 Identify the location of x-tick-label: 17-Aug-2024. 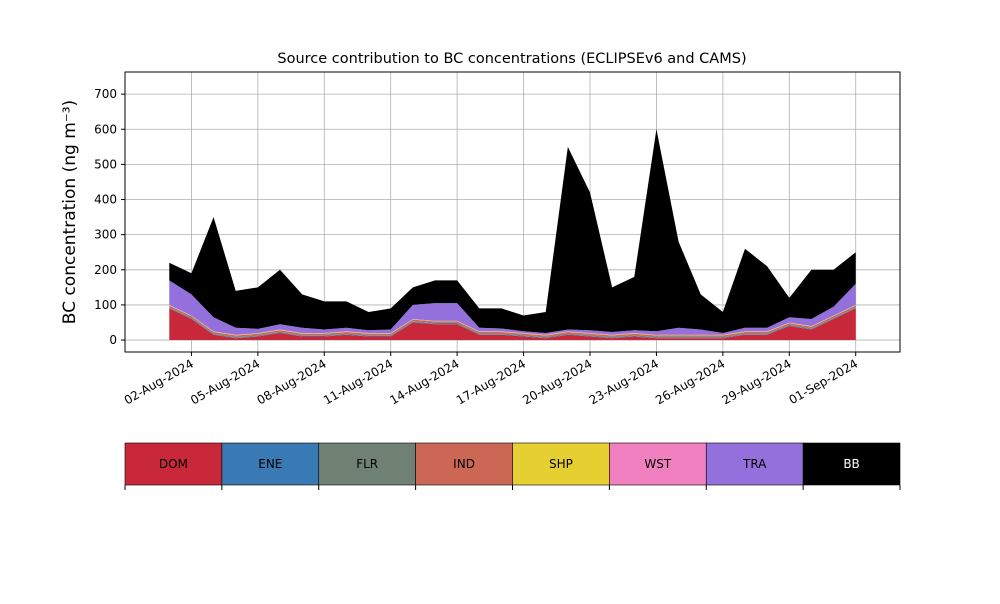
(491, 381).